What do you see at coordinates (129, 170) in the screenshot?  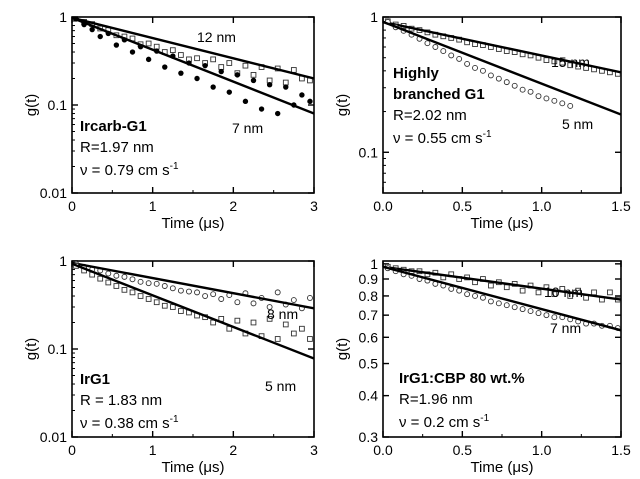 I see `velocity-value: ν = 0.79 cm s-1` at bounding box center [129, 170].